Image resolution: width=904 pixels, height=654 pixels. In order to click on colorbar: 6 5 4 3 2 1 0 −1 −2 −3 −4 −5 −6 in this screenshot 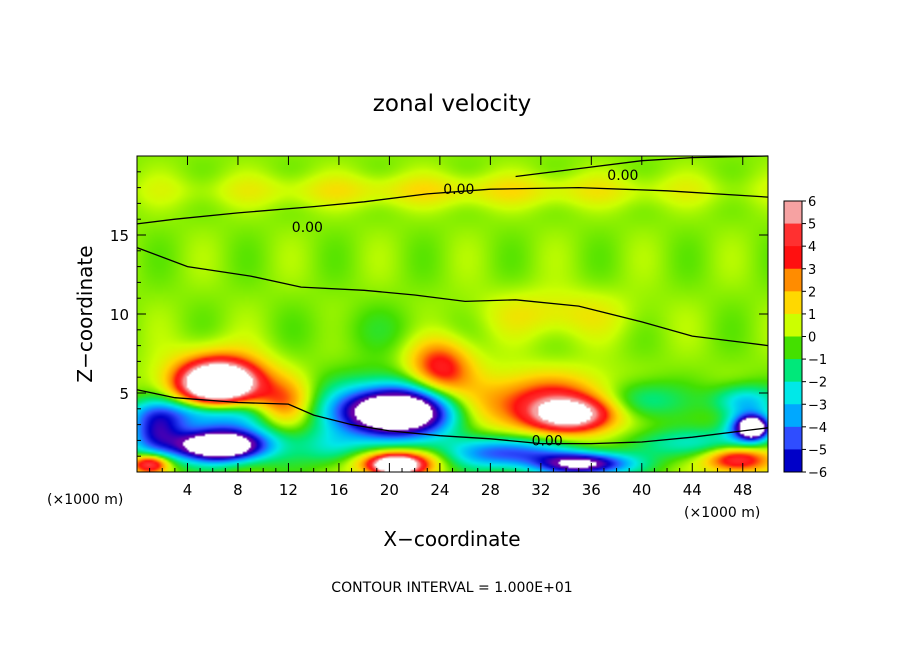, I will do `click(805, 338)`.